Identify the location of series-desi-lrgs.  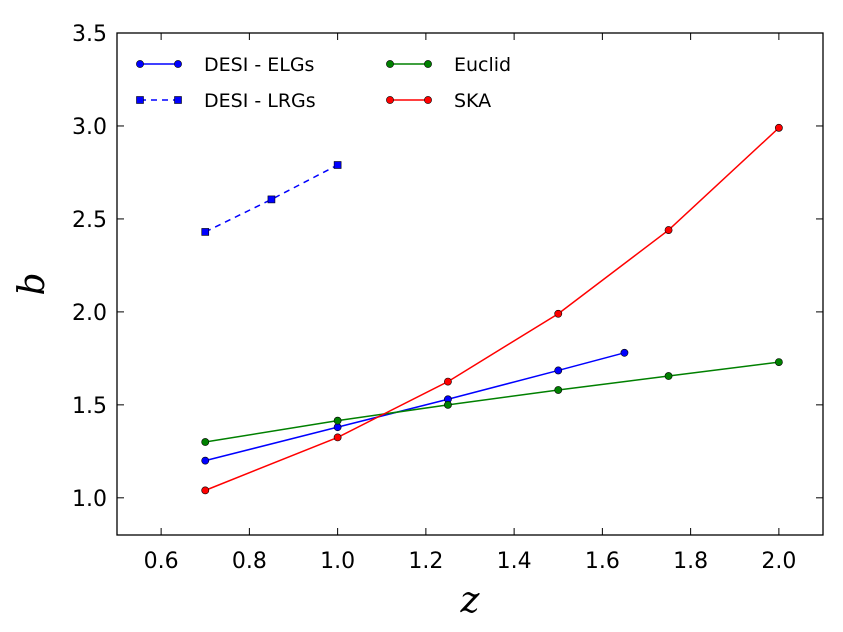
(271, 198).